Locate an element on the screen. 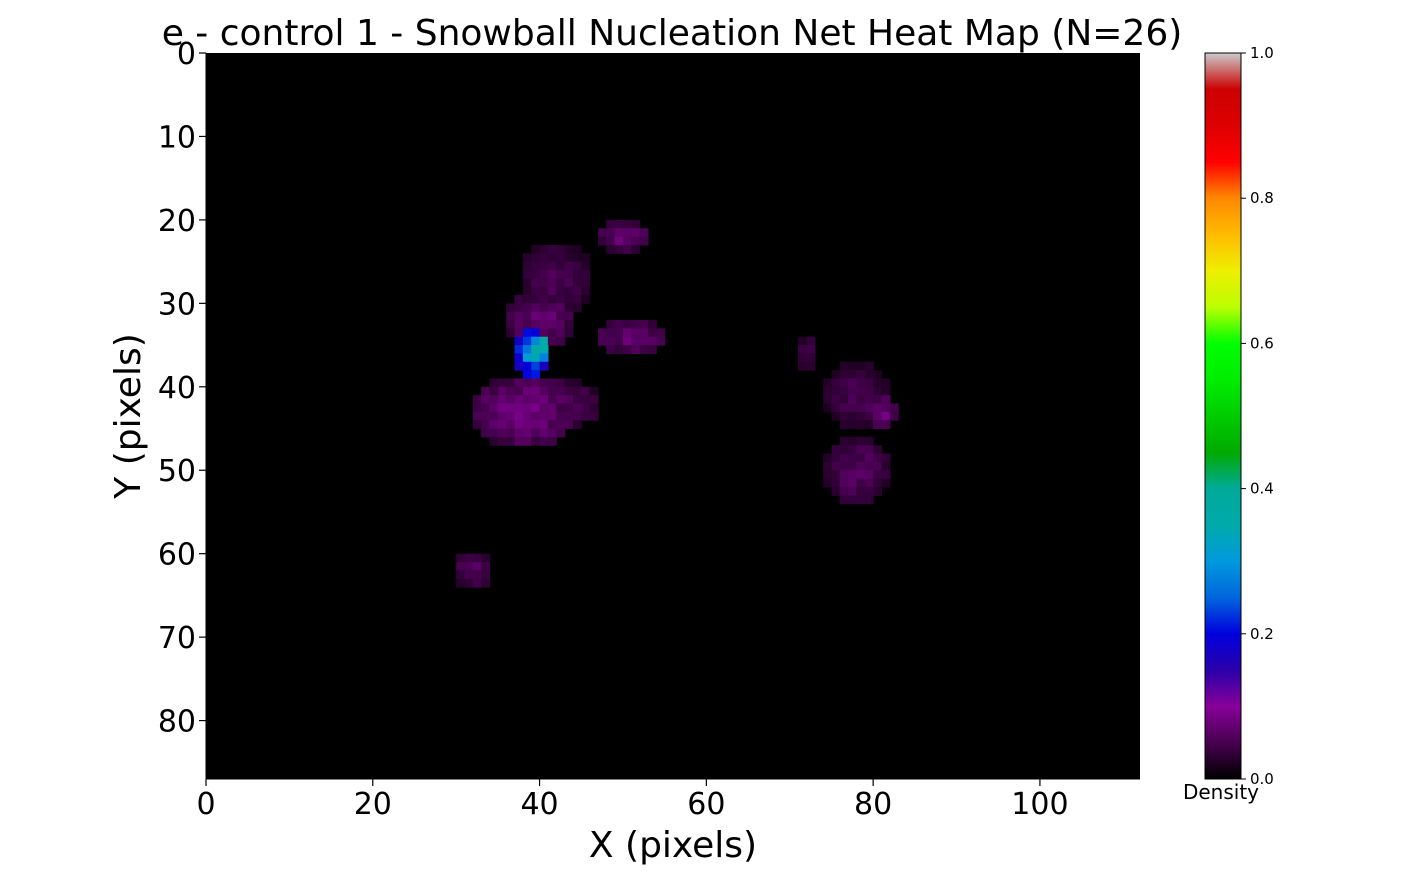 Image resolution: width=1412 pixels, height=880 pixels. x-tick-label: 40 is located at coordinates (539, 804).